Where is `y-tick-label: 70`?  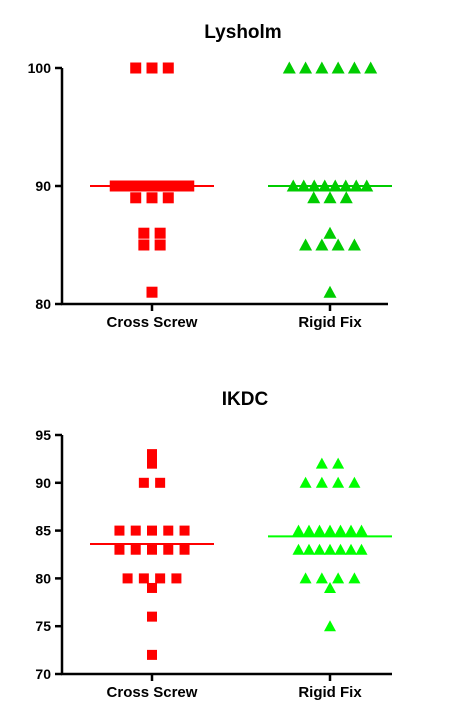 y-tick-label: 70 is located at coordinates (43, 674).